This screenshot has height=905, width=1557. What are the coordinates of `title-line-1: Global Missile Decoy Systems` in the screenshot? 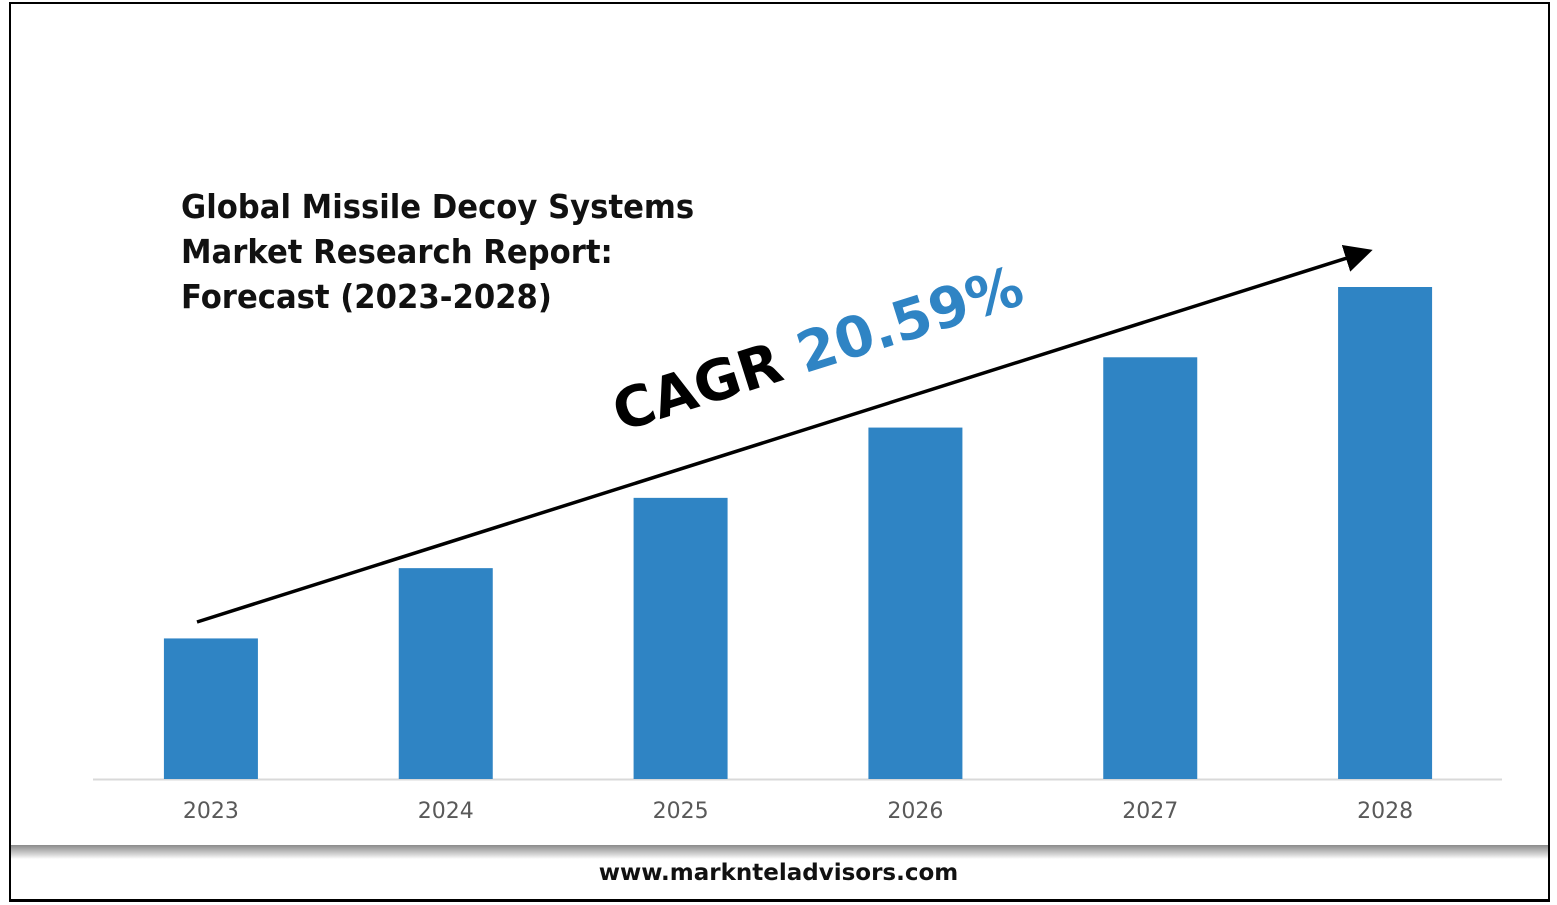 It's located at (438, 206).